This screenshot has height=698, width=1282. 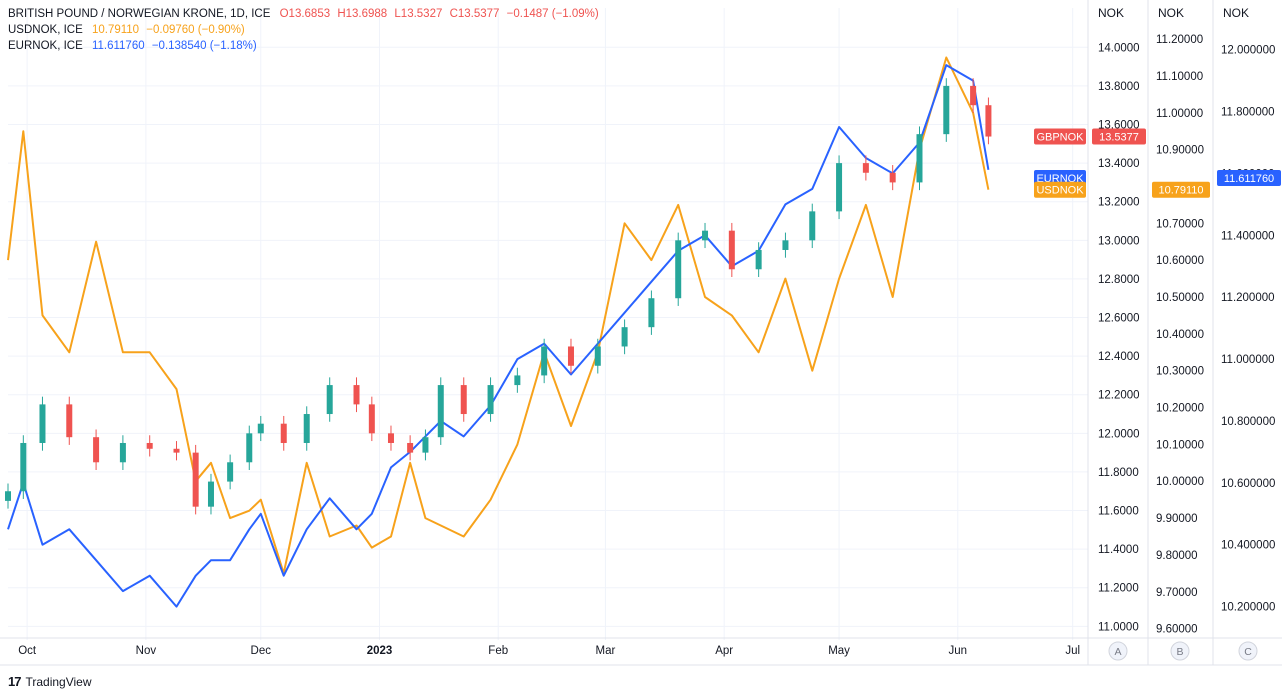 I want to click on axis-b-tick: 11.00000, so click(x=1179, y=114).